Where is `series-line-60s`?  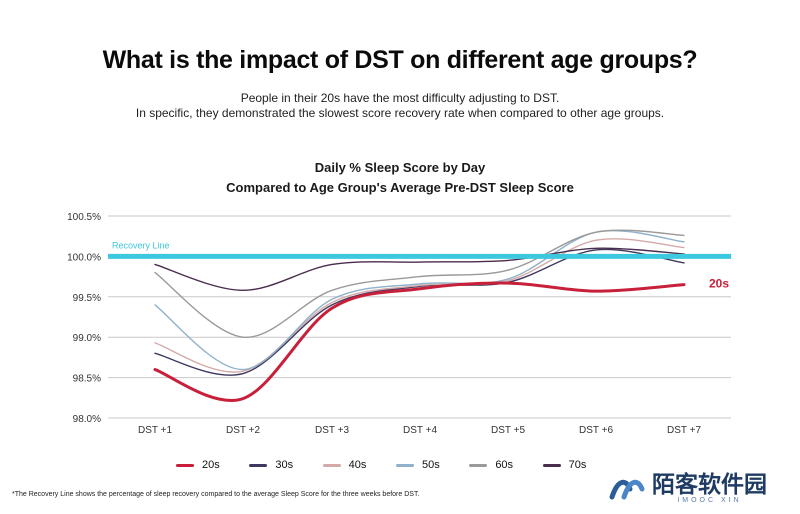
series-line-60s is located at coordinates (419, 283).